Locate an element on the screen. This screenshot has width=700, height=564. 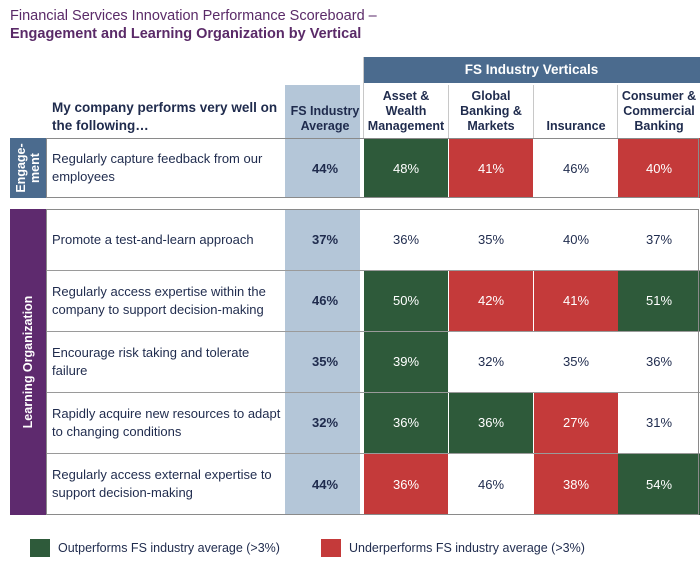
legend-swatch-underperforms is located at coordinates (331, 548).